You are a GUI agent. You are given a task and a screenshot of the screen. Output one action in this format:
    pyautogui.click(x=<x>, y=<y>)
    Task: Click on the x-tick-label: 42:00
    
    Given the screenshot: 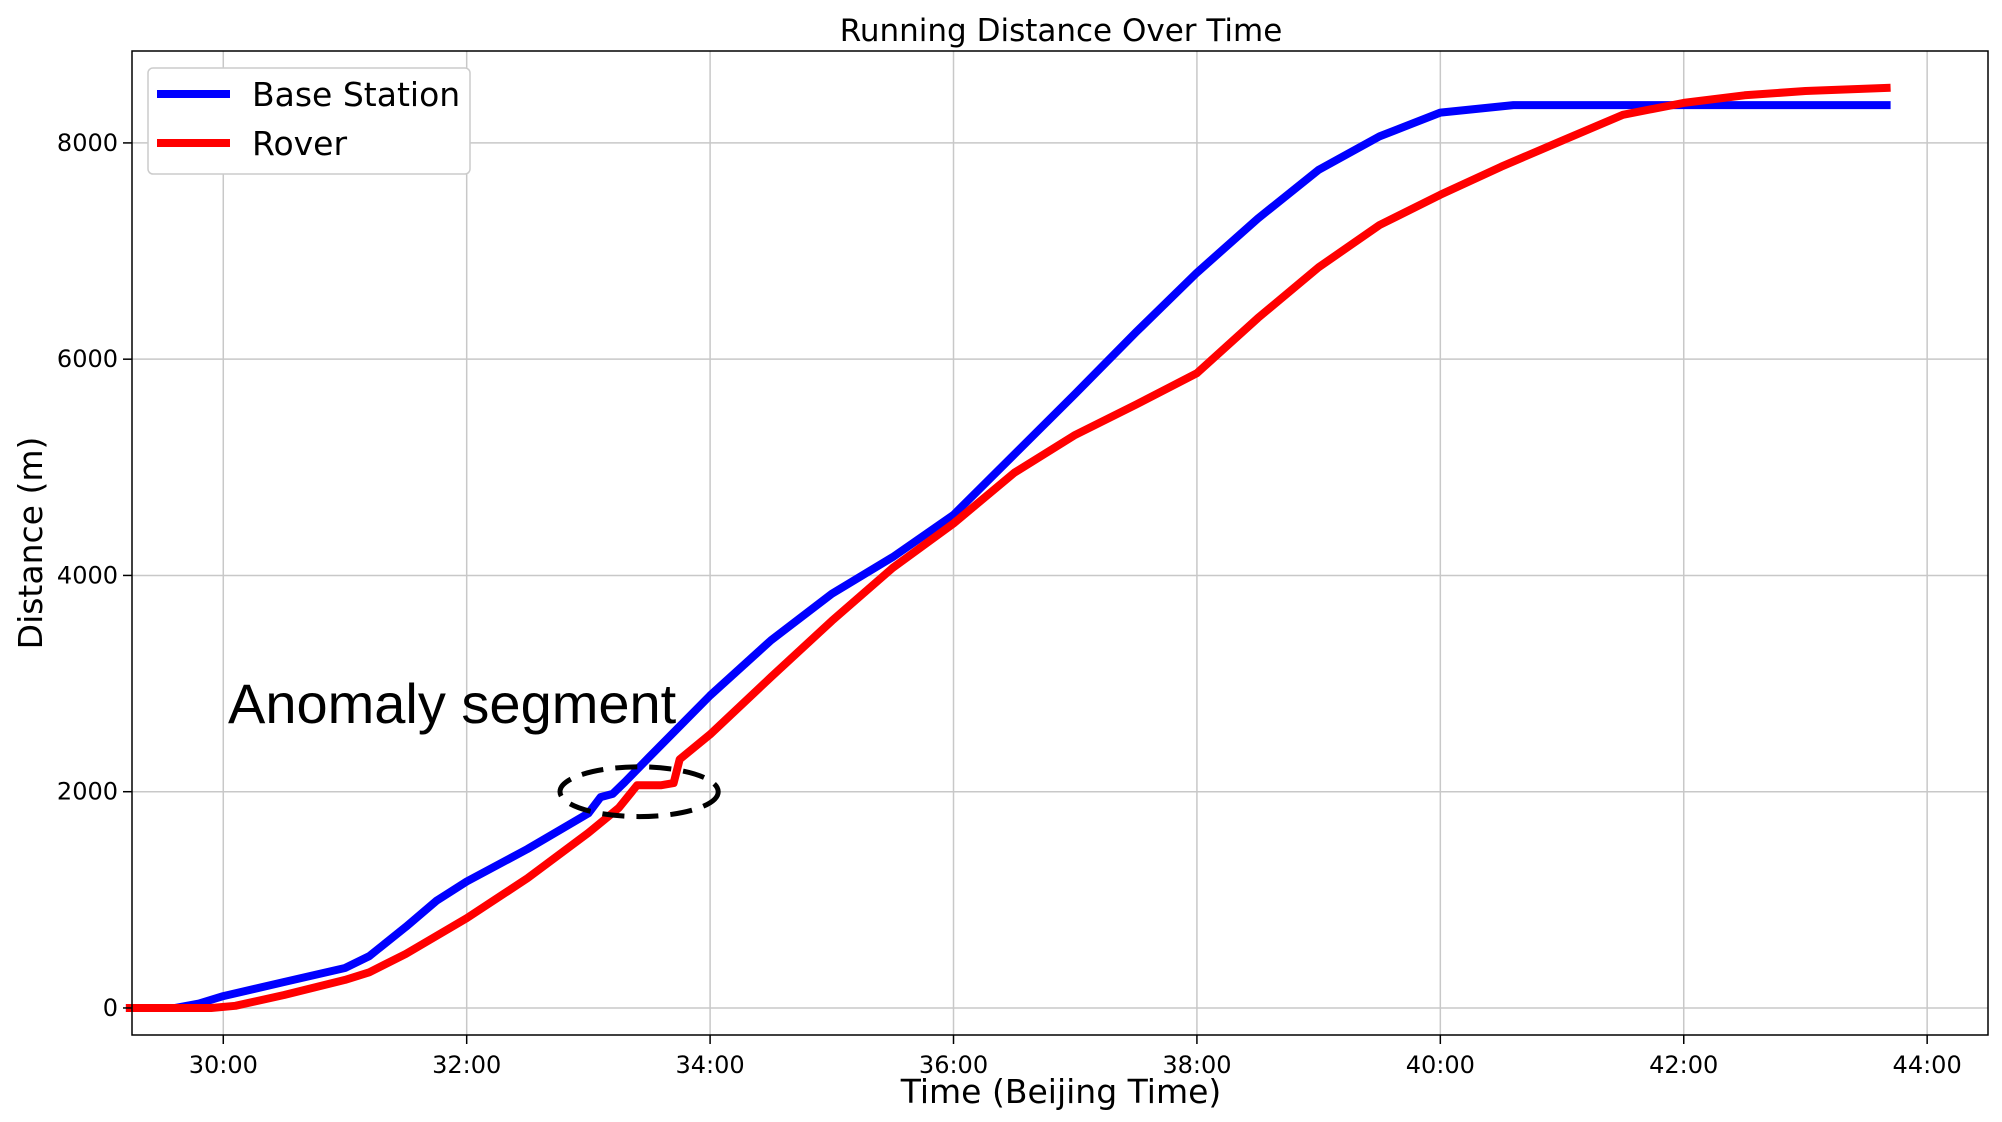 What is the action you would take?
    pyautogui.click(x=1683, y=1065)
    